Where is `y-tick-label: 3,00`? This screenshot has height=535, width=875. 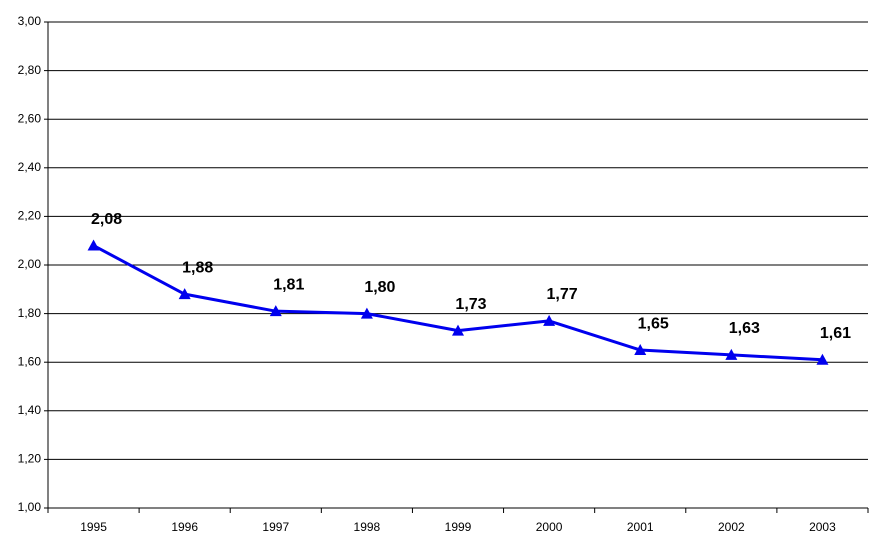
y-tick-label: 3,00 is located at coordinates (30, 21).